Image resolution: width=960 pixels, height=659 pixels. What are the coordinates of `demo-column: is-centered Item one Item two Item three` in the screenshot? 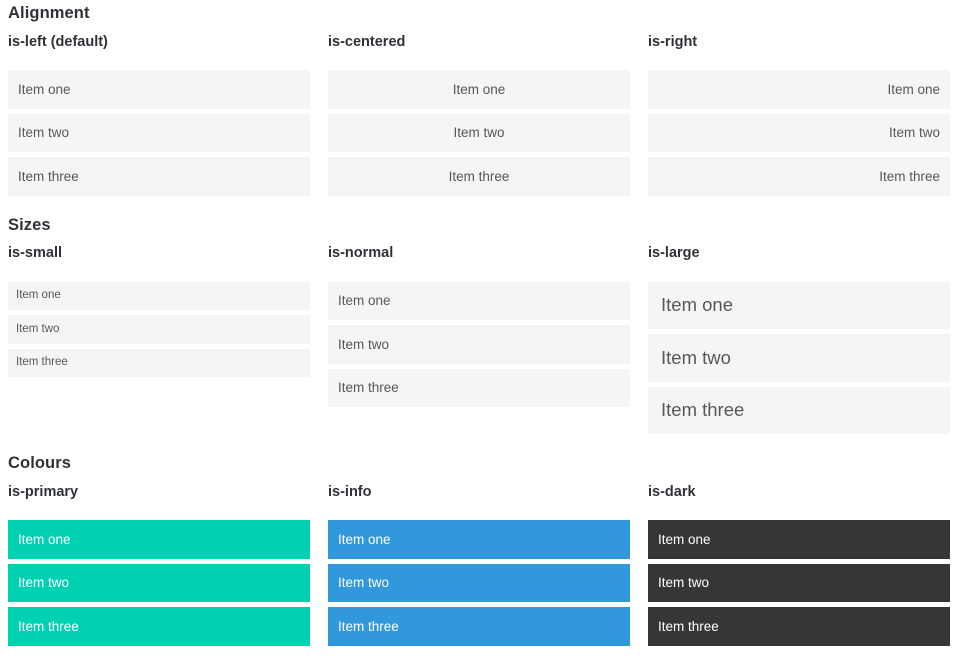 It's located at (479, 115).